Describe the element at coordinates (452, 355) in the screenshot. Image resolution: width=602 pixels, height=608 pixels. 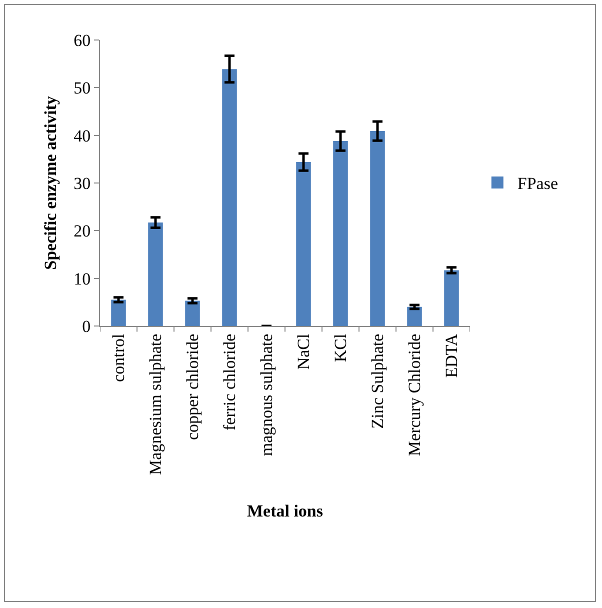
I see `x-tick-label: EDTA` at that location.